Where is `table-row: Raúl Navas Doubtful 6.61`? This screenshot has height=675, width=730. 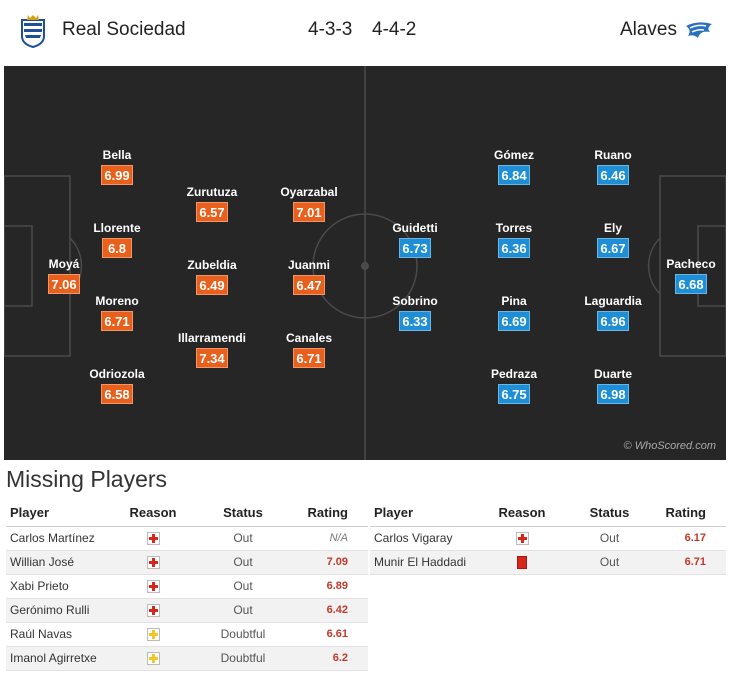 table-row: Raúl Navas Doubtful 6.61 is located at coordinates (187, 634).